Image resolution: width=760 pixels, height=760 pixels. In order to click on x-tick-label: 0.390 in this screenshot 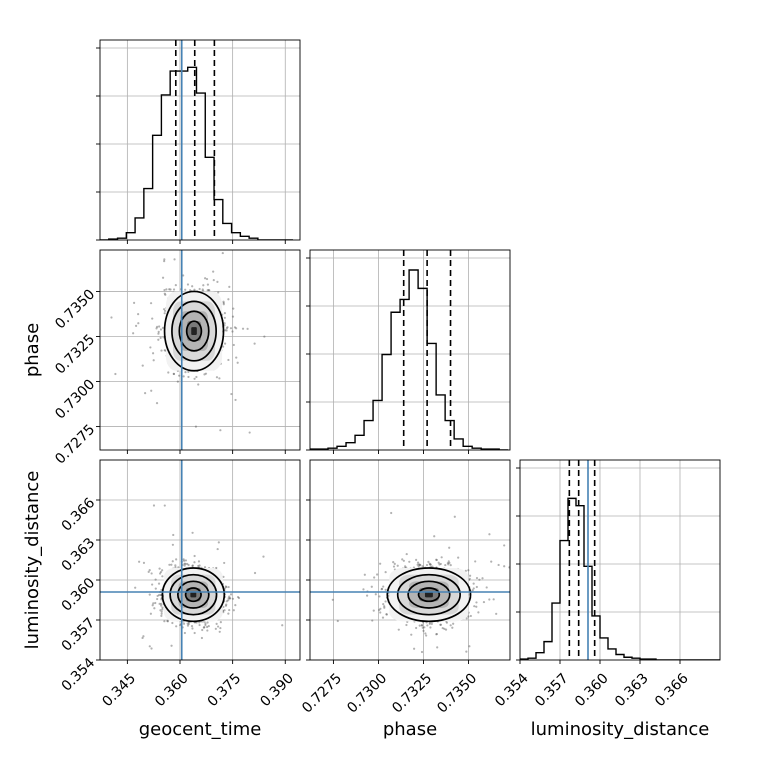, I will do `click(277, 690)`.